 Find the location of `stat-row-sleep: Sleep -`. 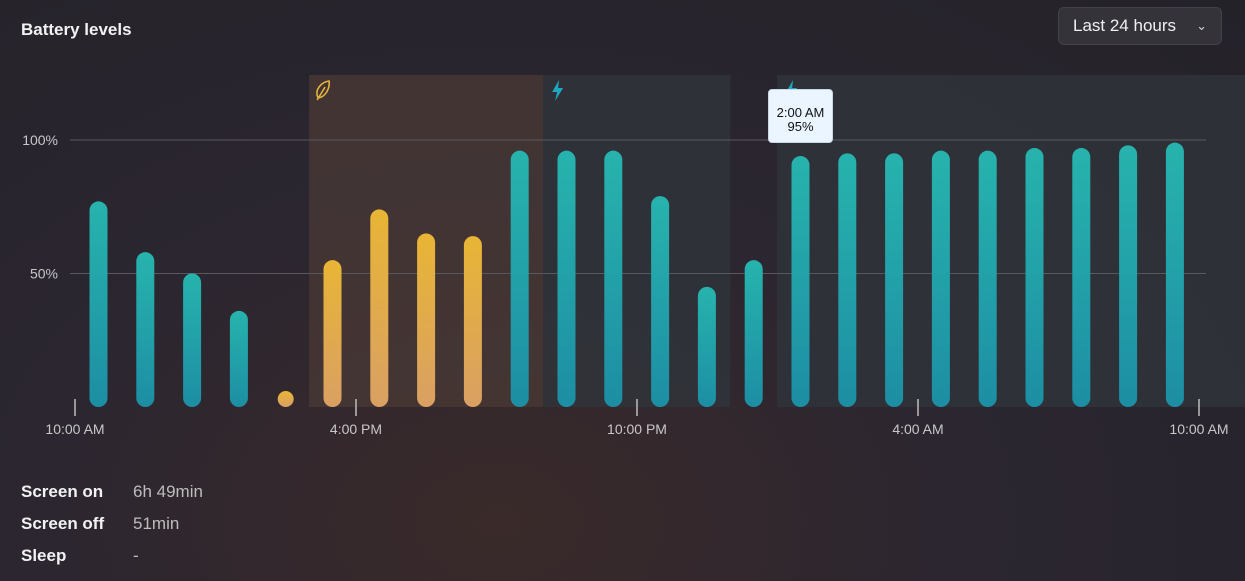

stat-row-sleep: Sleep - is located at coordinates (112, 556).